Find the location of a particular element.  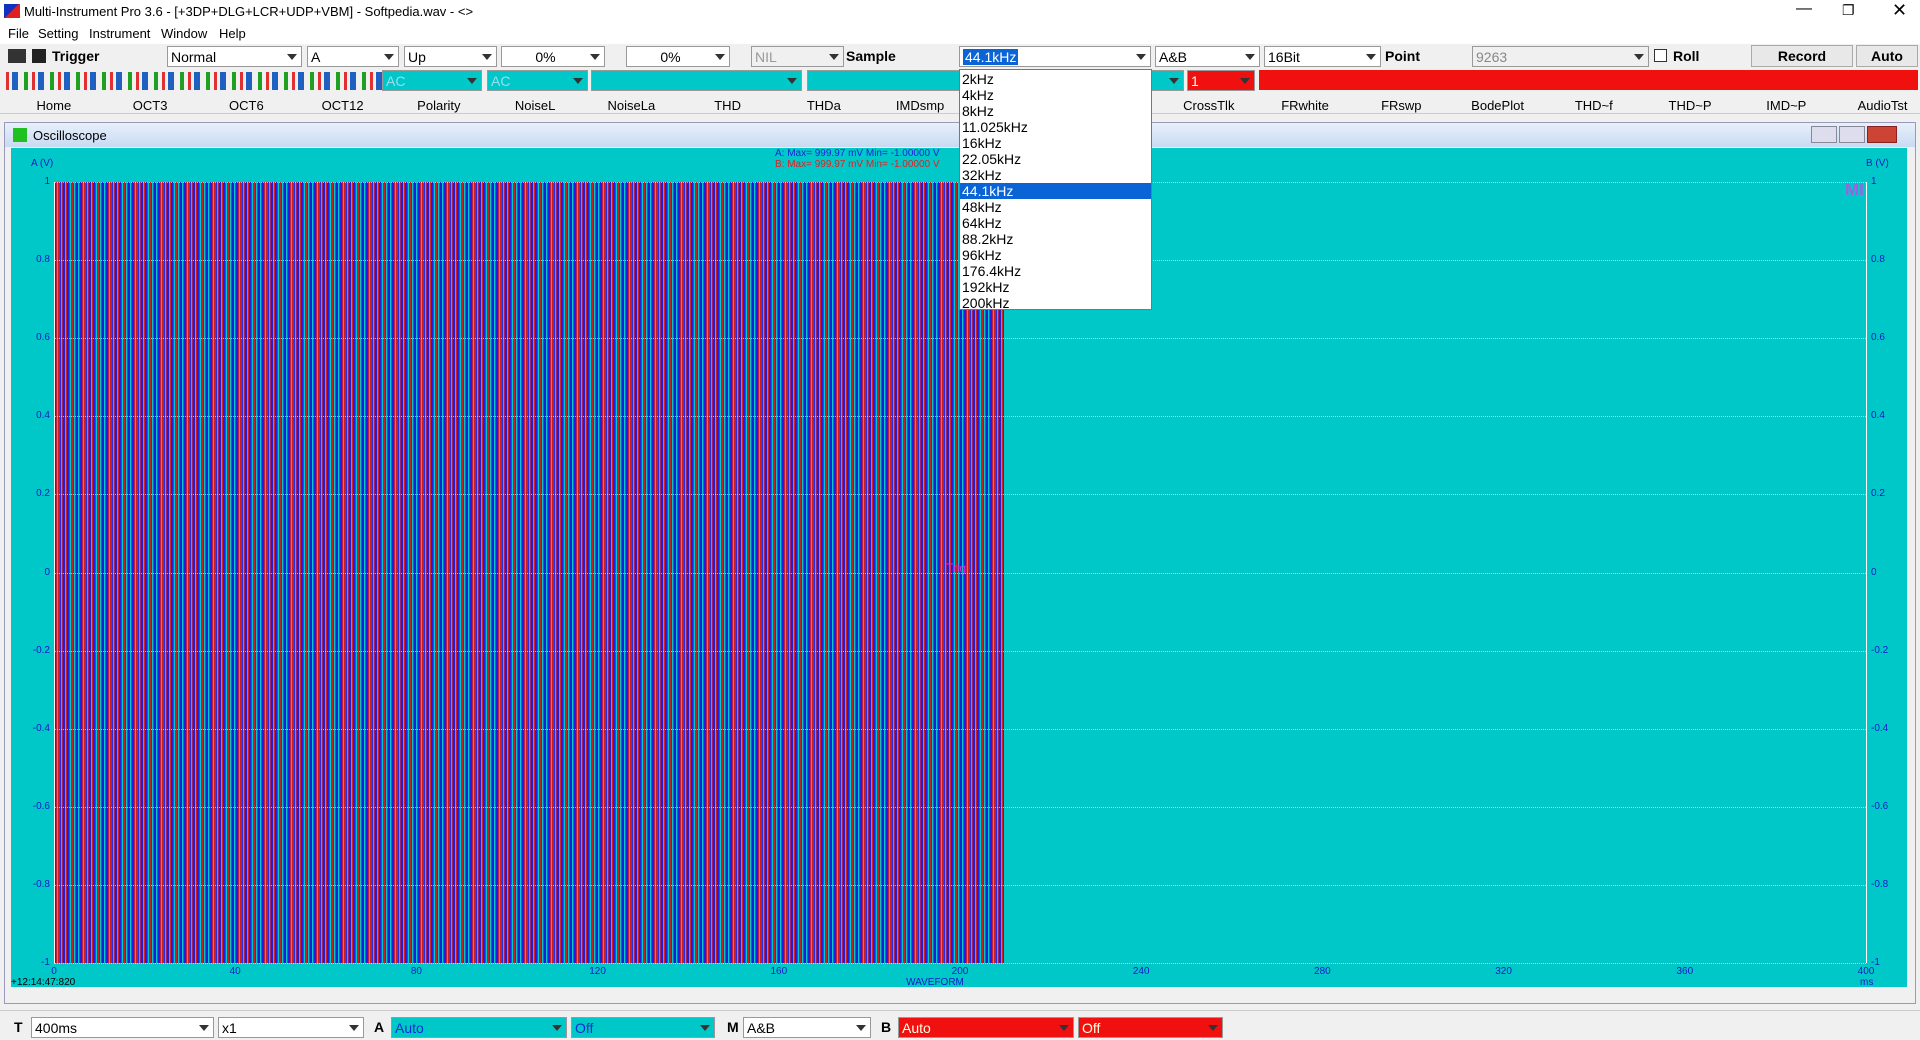

dropdown-option: 32kHz is located at coordinates (982, 175).